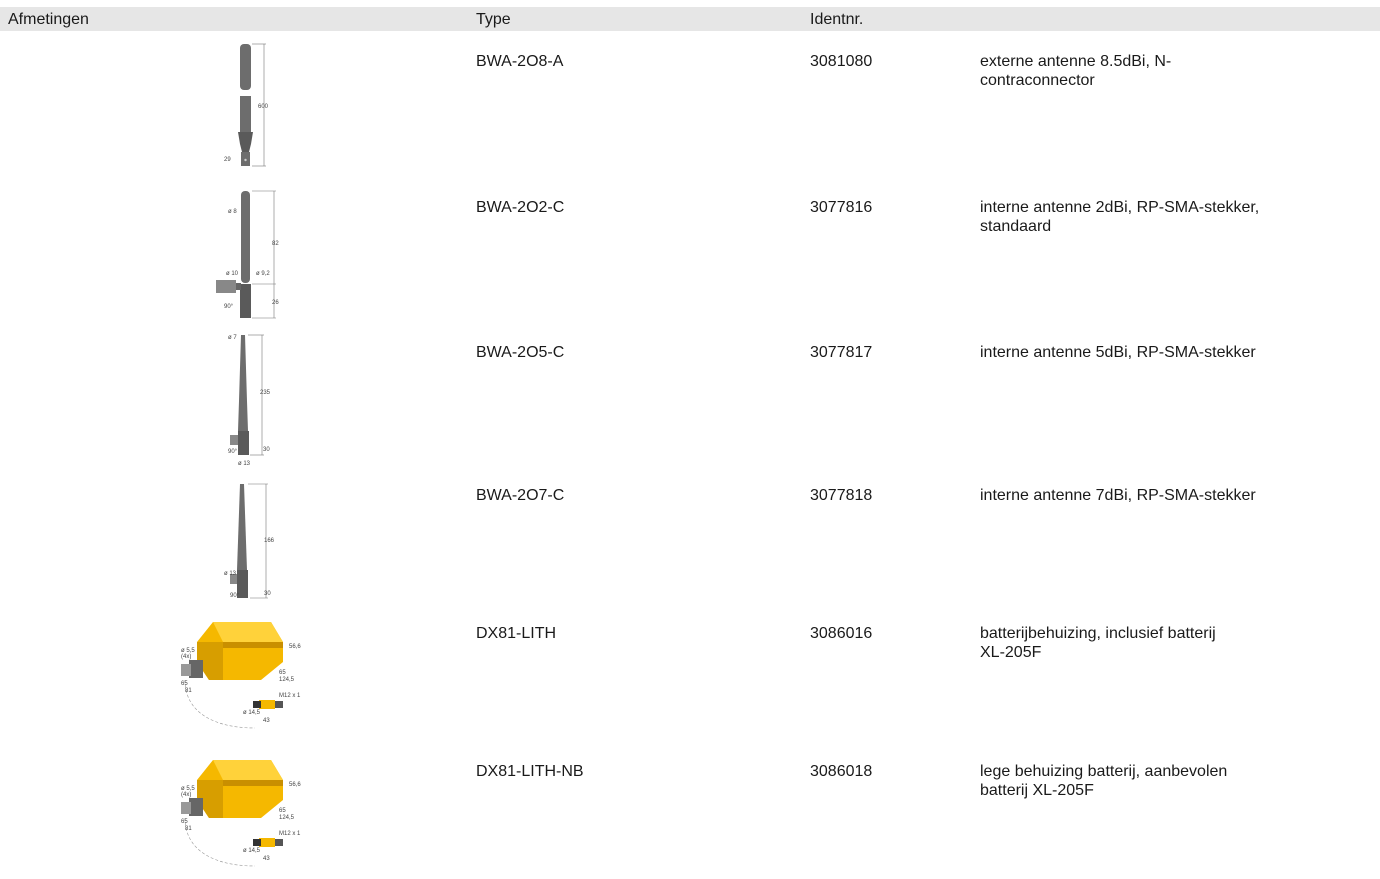  I want to click on product-description: interne antenne 5dBi, RP-SMA-stekker, so click(1175, 352).